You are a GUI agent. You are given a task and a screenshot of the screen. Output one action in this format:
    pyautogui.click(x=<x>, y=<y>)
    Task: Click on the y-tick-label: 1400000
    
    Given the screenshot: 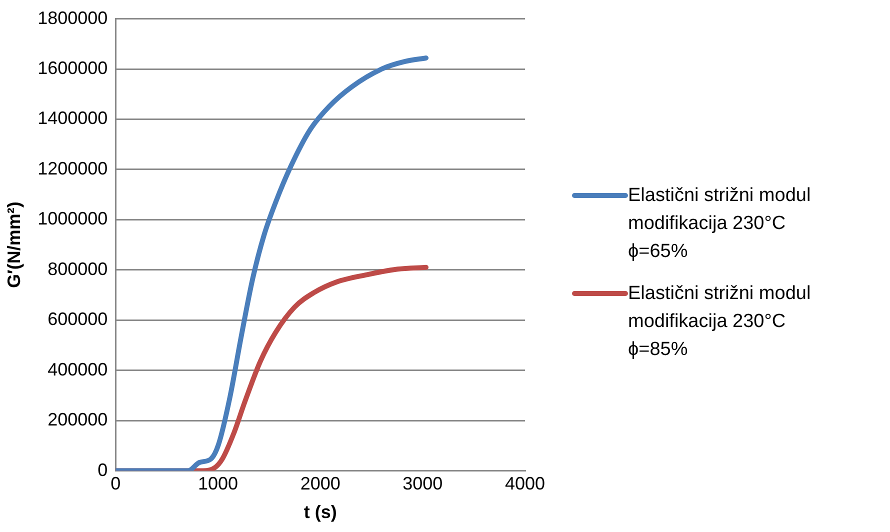 What is the action you would take?
    pyautogui.click(x=73, y=118)
    